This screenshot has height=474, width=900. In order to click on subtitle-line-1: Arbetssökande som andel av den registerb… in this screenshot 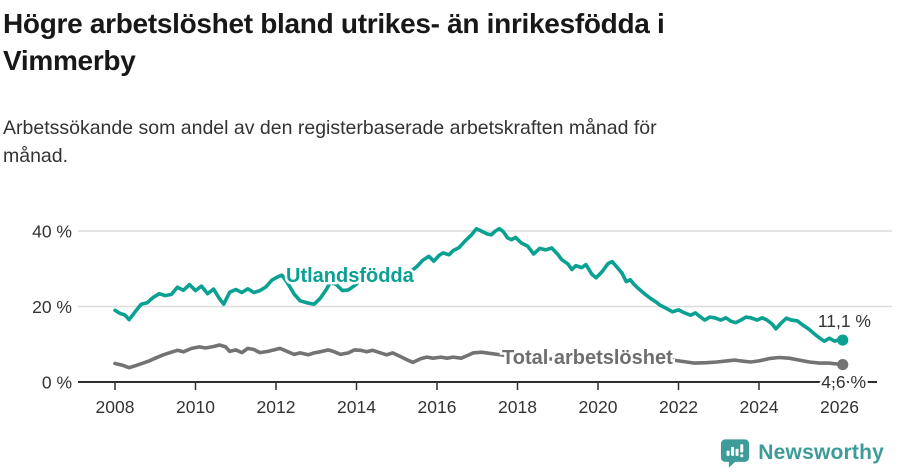, I will do `click(330, 128)`.